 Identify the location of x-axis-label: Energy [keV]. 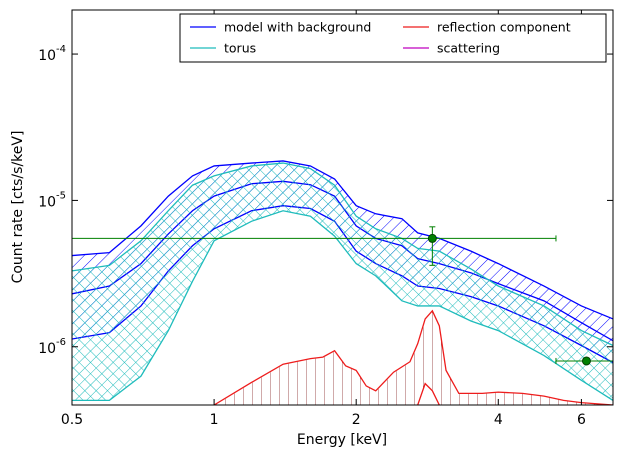
(342, 440).